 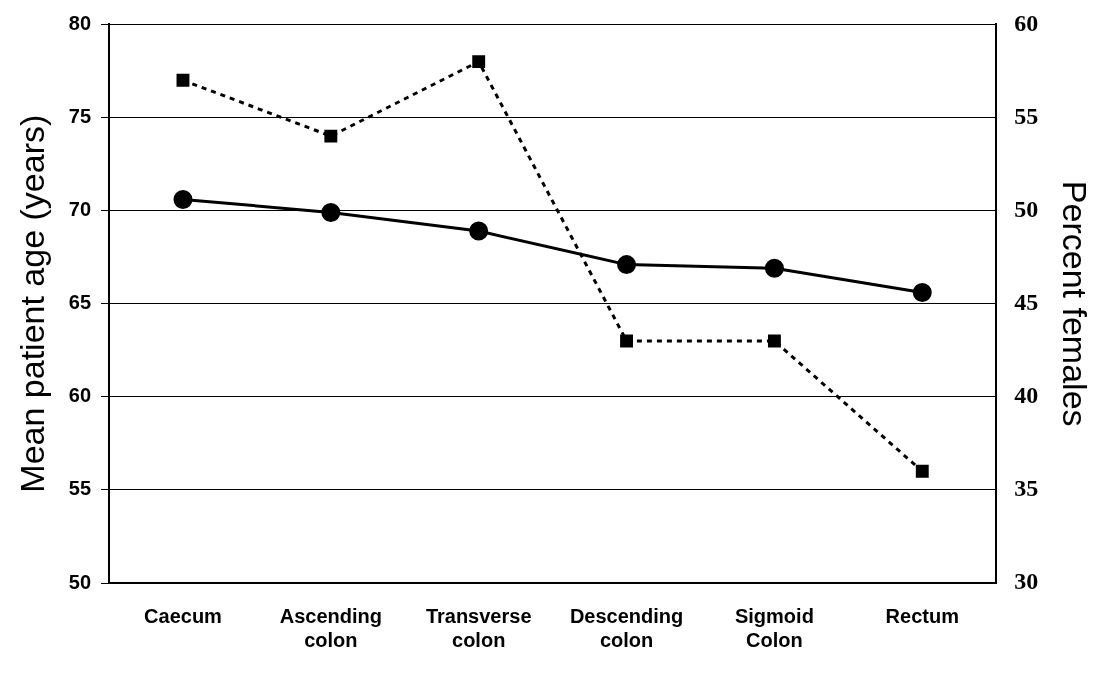 I want to click on x-tick-label: Sigmoid Colon, so click(x=774, y=627).